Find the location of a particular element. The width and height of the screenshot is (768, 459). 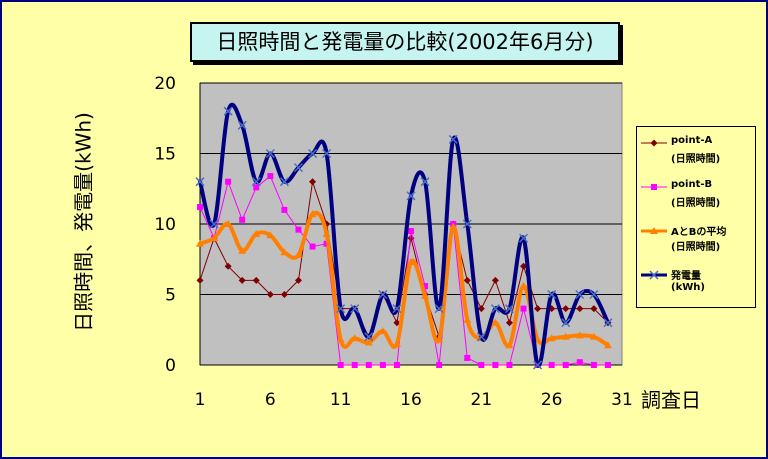

y-tick-label: 0 is located at coordinates (170, 366).